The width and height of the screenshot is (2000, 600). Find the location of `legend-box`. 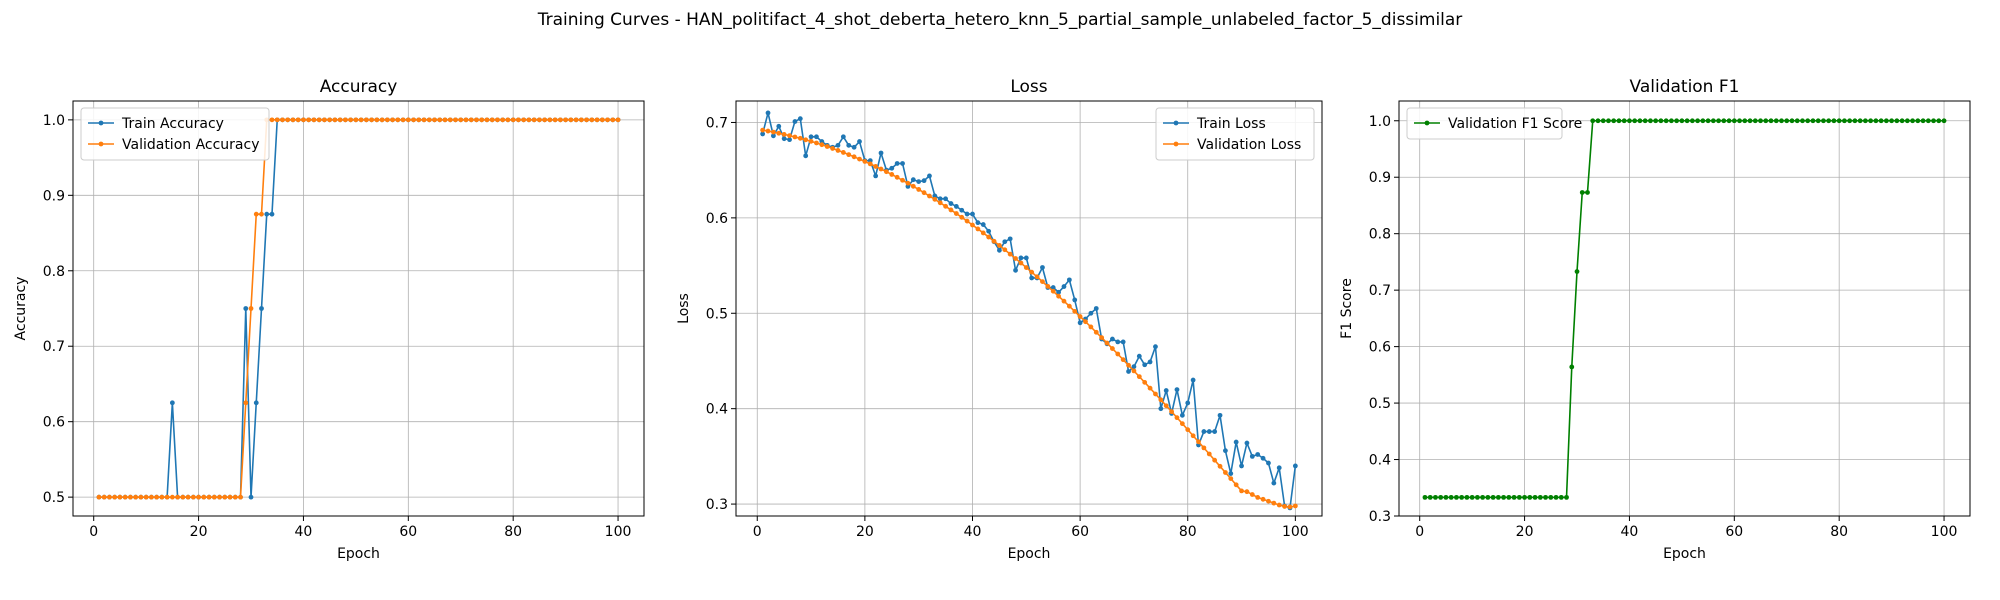

legend-box is located at coordinates (1235, 134).